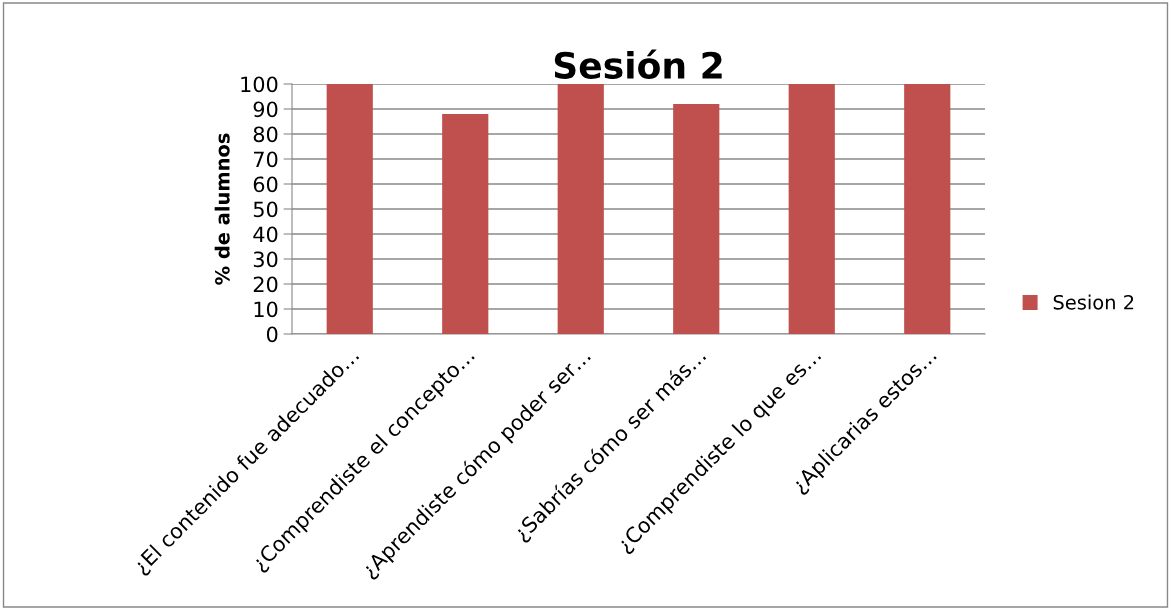 The image size is (1171, 610). Describe the element at coordinates (265, 184) in the screenshot. I see `y-tick-label: 60` at that location.